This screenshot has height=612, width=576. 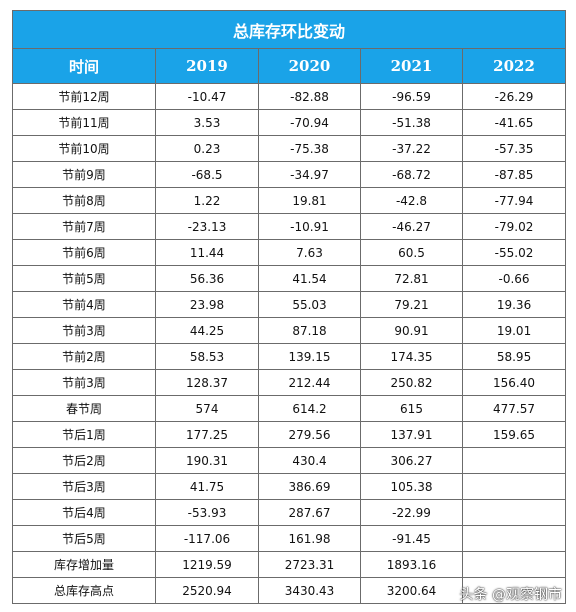 What do you see at coordinates (289, 226) in the screenshot?
I see `table-row: 节前7周 -23.13 -10.91 -46.27 -79.02` at bounding box center [289, 226].